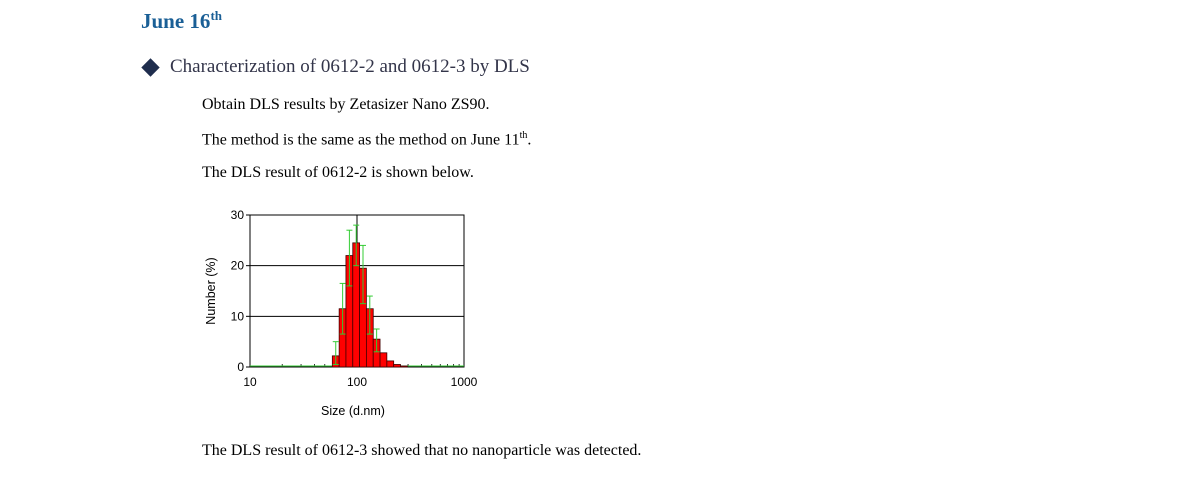 The width and height of the screenshot is (1200, 483). Describe the element at coordinates (150, 67) in the screenshot. I see `diamond-bullet-icon` at that location.